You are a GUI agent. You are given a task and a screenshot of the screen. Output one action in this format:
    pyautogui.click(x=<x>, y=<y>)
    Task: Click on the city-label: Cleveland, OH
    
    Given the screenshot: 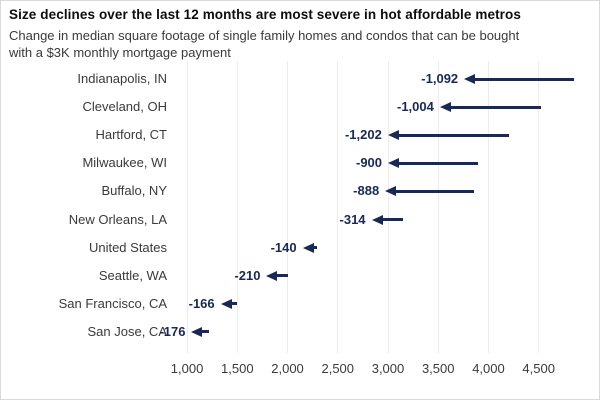 What is the action you would take?
    pyautogui.click(x=124, y=107)
    